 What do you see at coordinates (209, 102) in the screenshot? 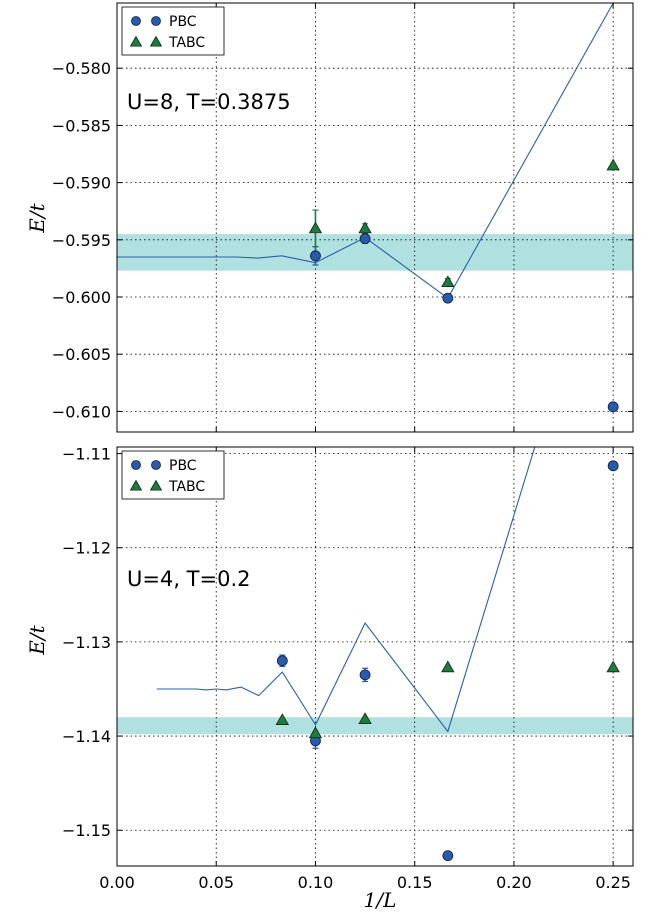
I see `panel-annotation: U=8, T=0.3875` at bounding box center [209, 102].